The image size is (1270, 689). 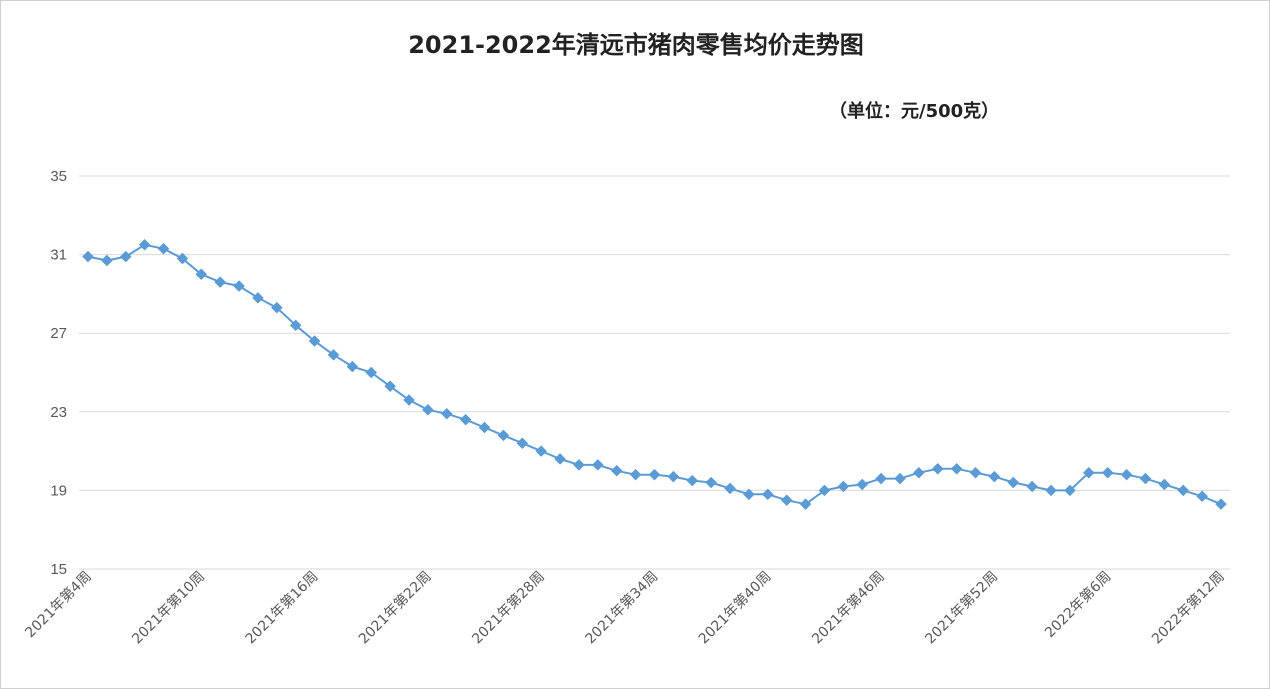 What do you see at coordinates (58, 333) in the screenshot?
I see `y-tick-label: 27` at bounding box center [58, 333].